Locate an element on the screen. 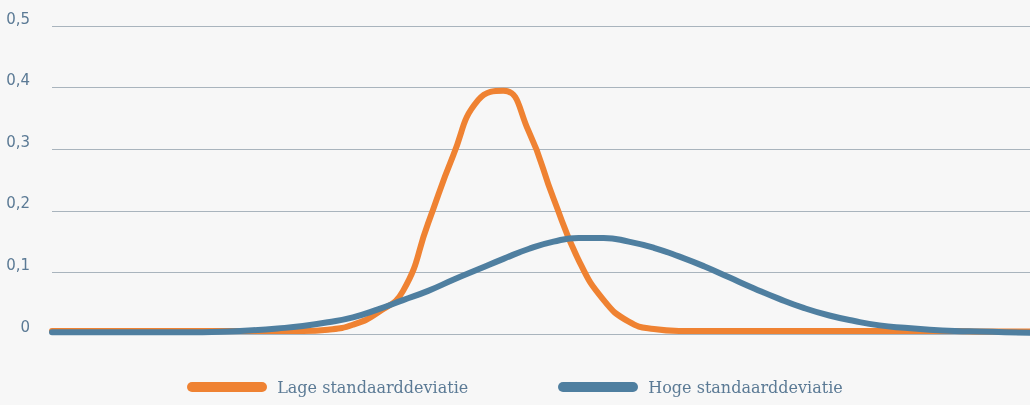  y-tick-label: 0 is located at coordinates (25, 326).